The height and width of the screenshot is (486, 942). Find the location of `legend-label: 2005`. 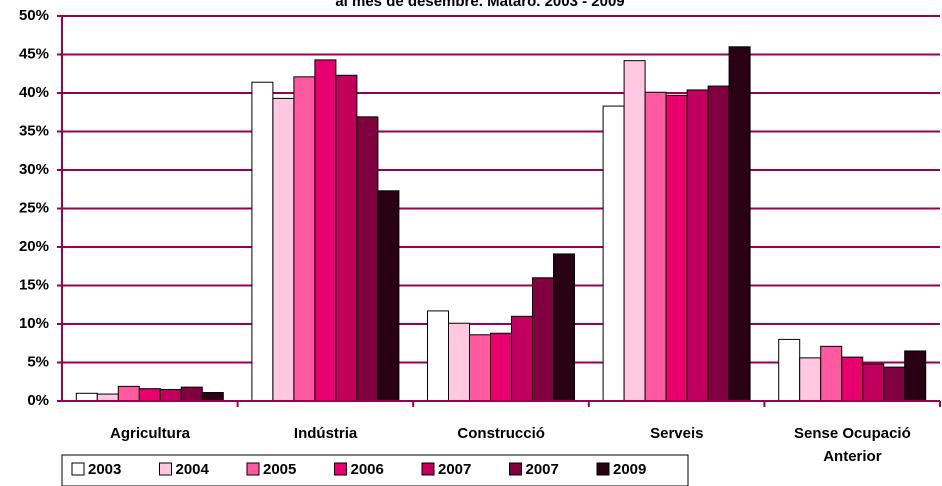

legend-label: 2005 is located at coordinates (279, 469).